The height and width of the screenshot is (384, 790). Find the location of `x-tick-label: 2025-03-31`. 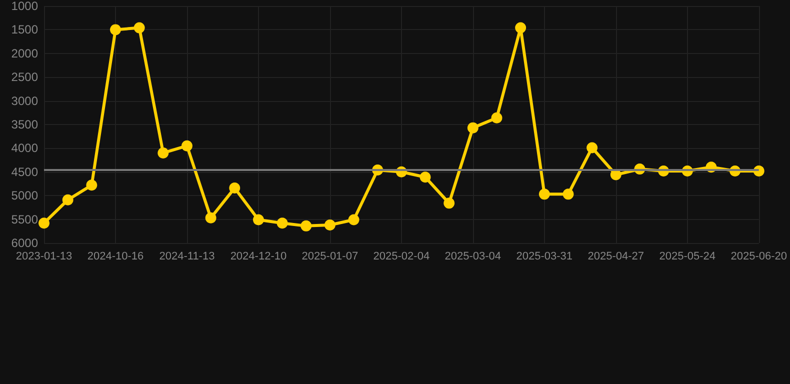

x-tick-label: 2025-03-31 is located at coordinates (544, 256).